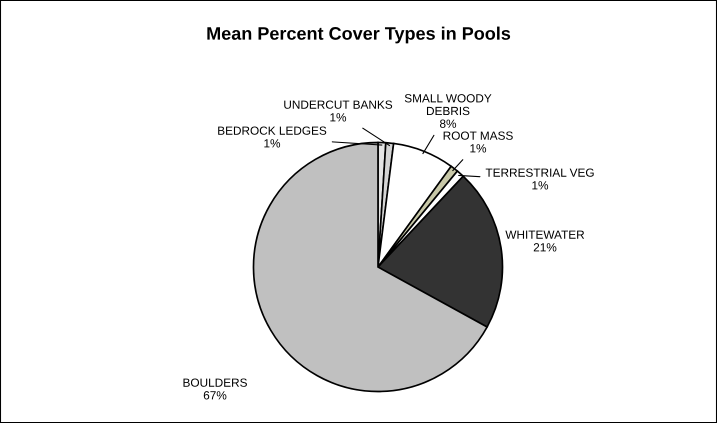 The image size is (717, 423). What do you see at coordinates (215, 395) in the screenshot?
I see `data-label: 67%` at bounding box center [215, 395].